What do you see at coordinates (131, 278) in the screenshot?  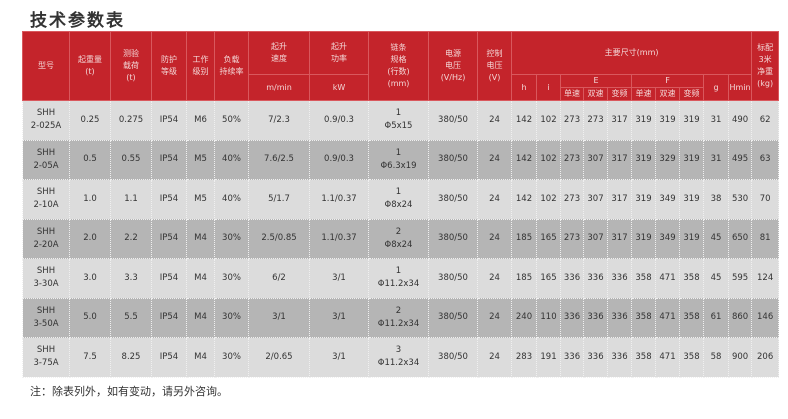 I see `table-cell: 3.3` at bounding box center [131, 278].